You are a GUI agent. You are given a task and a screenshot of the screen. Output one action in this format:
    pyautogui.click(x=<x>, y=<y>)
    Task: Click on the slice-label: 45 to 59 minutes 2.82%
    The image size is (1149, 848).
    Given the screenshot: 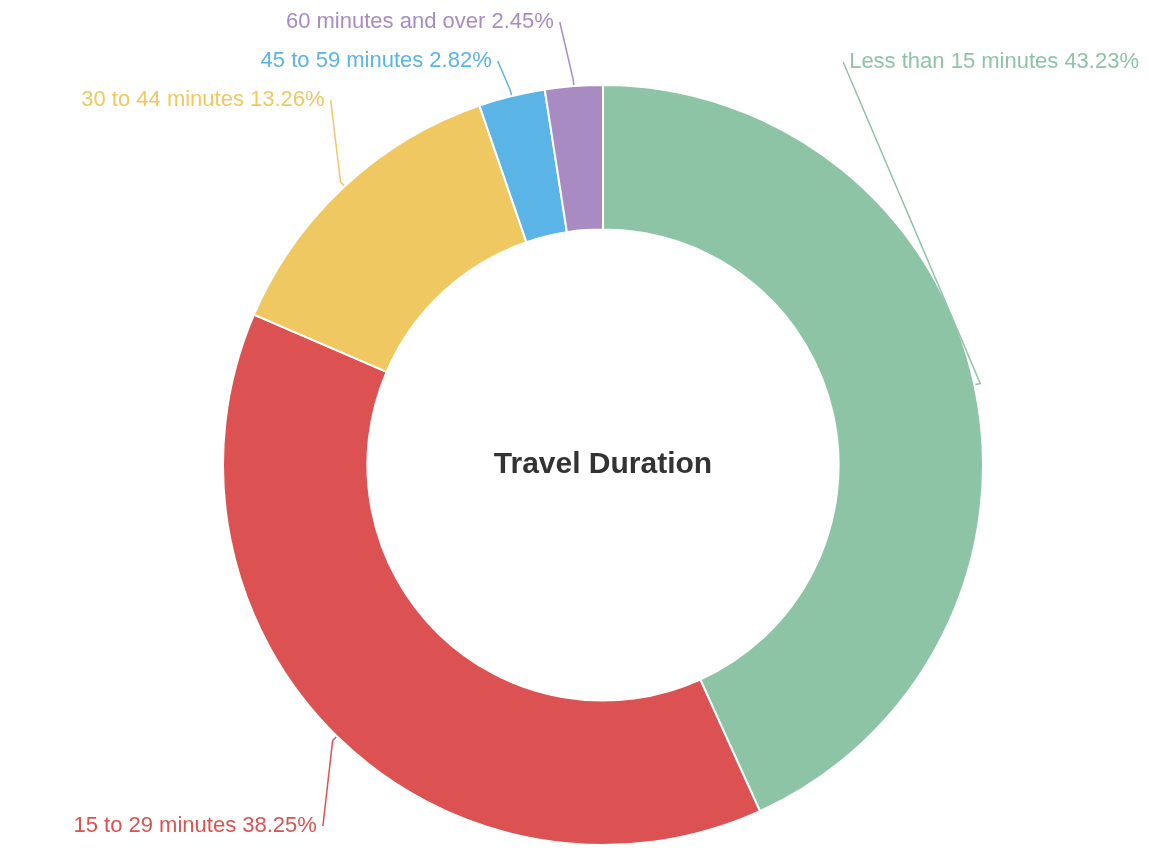 What is the action you would take?
    pyautogui.click(x=376, y=60)
    